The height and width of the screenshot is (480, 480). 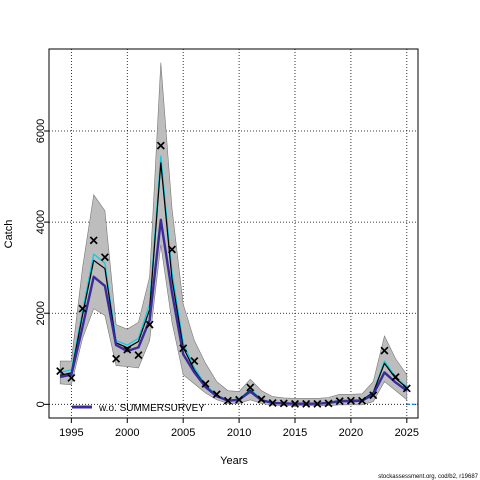 What do you see at coordinates (239, 433) in the screenshot?
I see `x-tick-label: 2010` at bounding box center [239, 433].